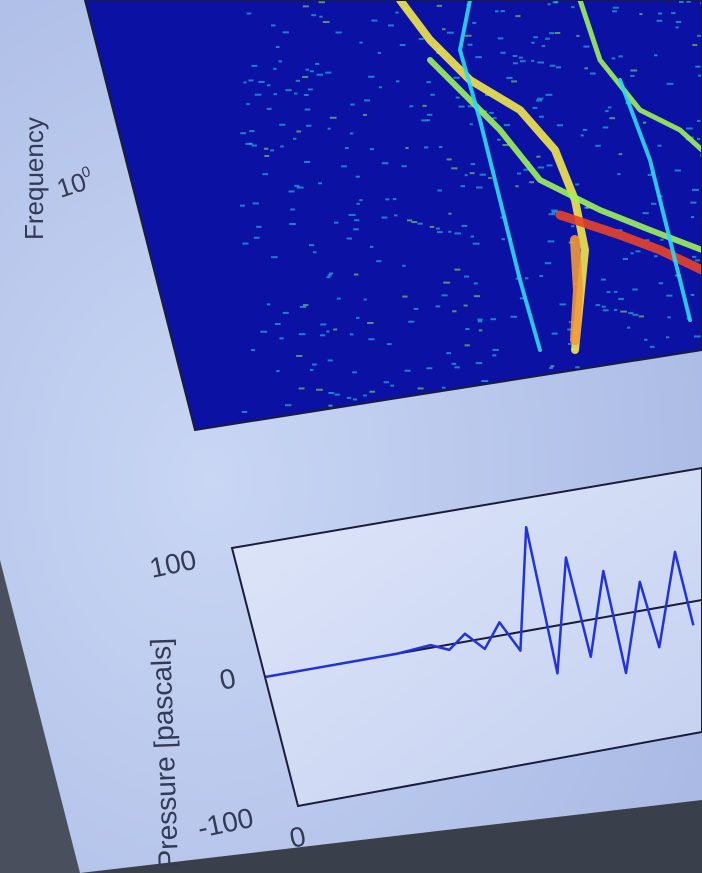 The height and width of the screenshot is (873, 702). What do you see at coordinates (228, 679) in the screenshot?
I see `y-tick-0: 0` at bounding box center [228, 679].